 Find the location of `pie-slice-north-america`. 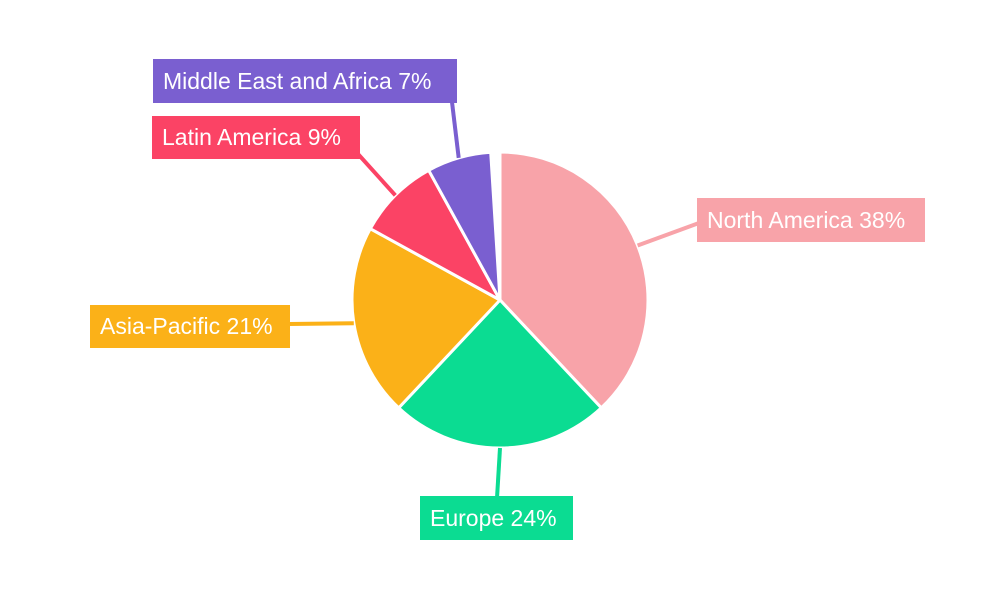

pie-slice-north-america is located at coordinates (574, 280).